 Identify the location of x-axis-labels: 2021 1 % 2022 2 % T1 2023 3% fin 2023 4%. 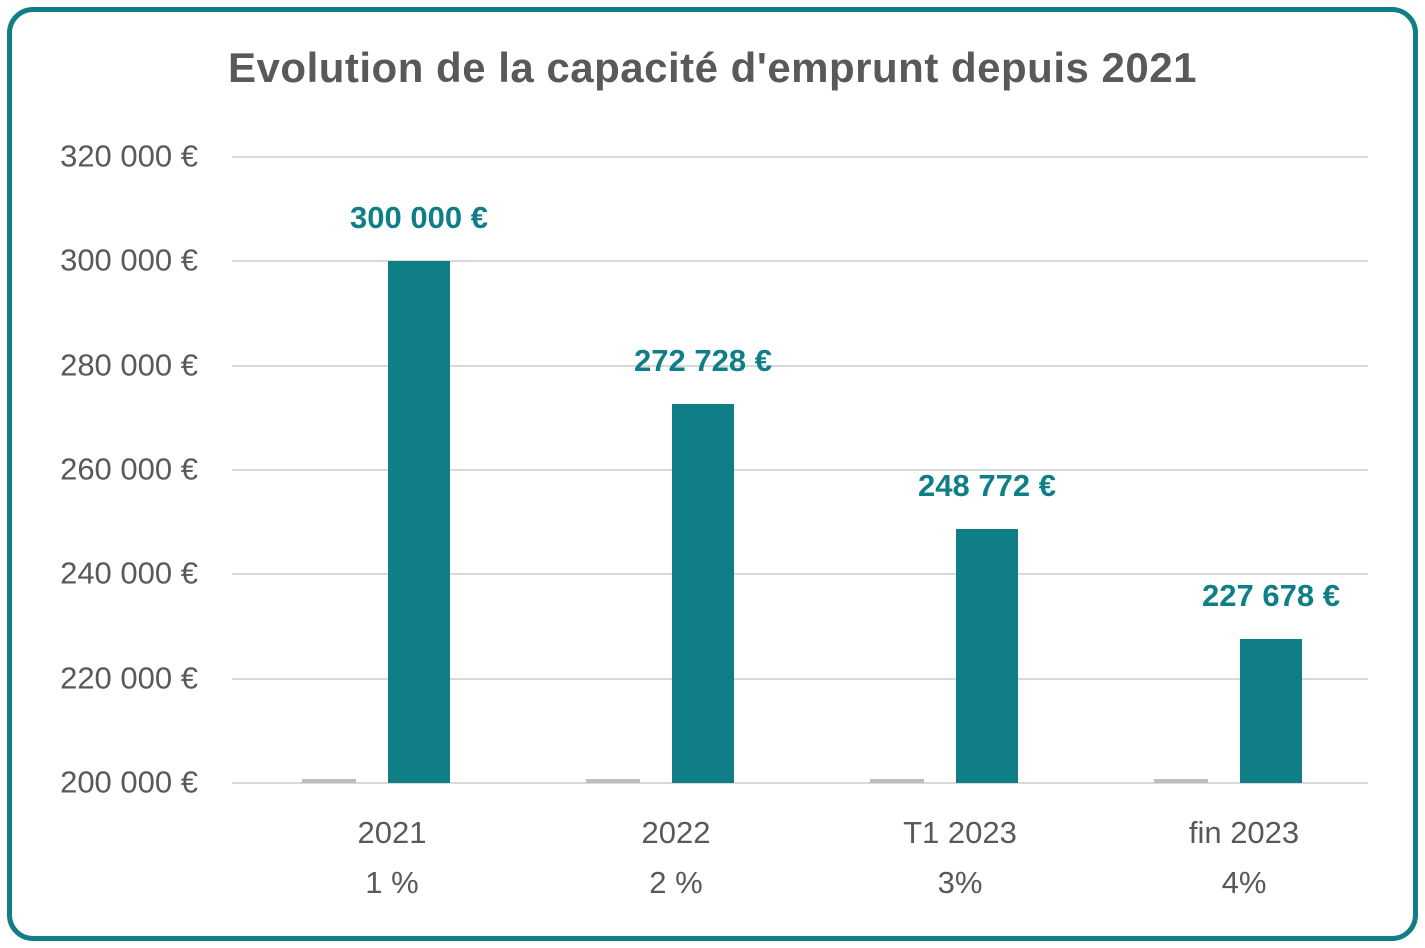
(800, 858).